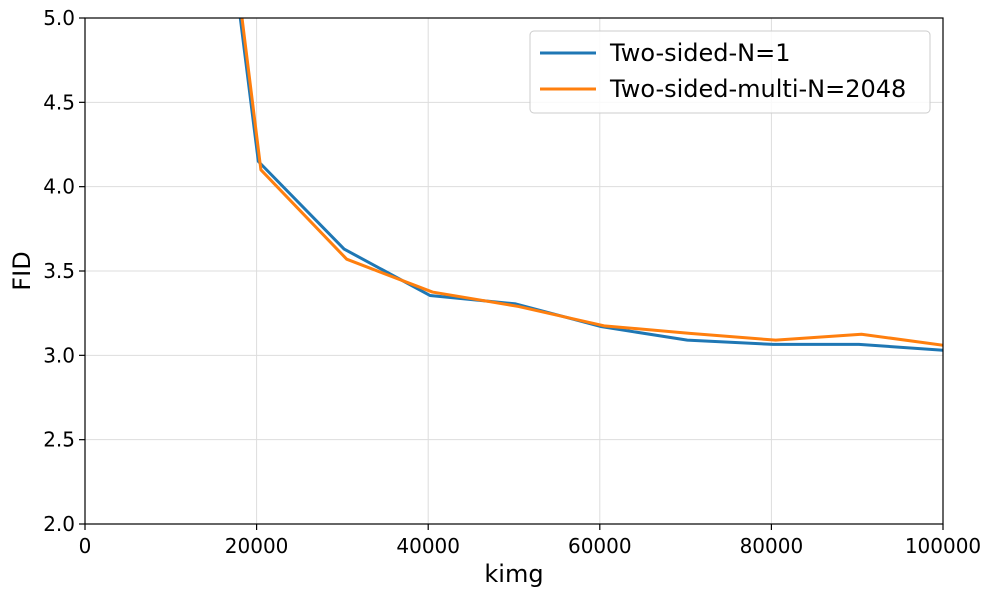  I want to click on x-tick-label: 20000, so click(257, 546).